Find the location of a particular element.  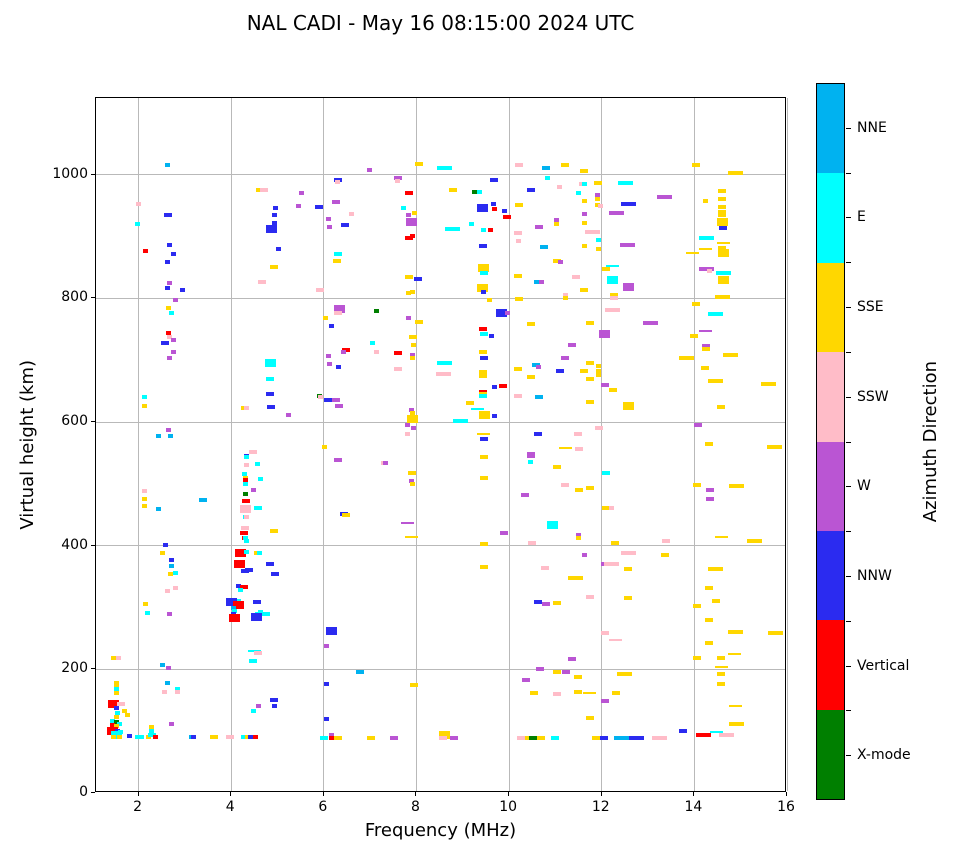

x-tick-label: 12 is located at coordinates (600, 807).